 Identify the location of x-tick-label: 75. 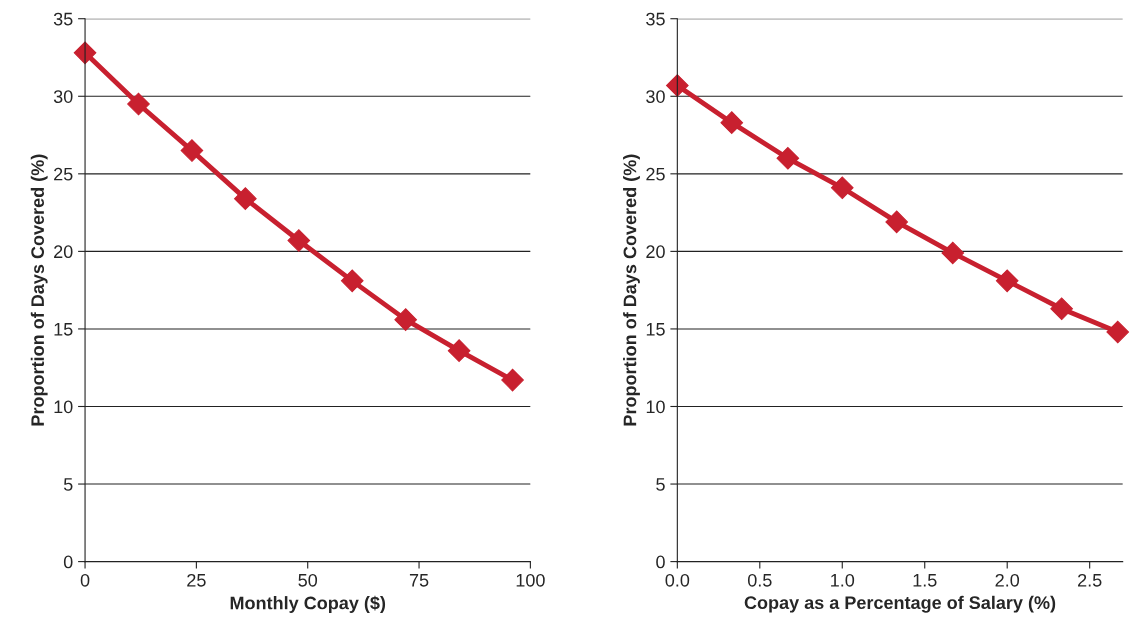
(419, 580).